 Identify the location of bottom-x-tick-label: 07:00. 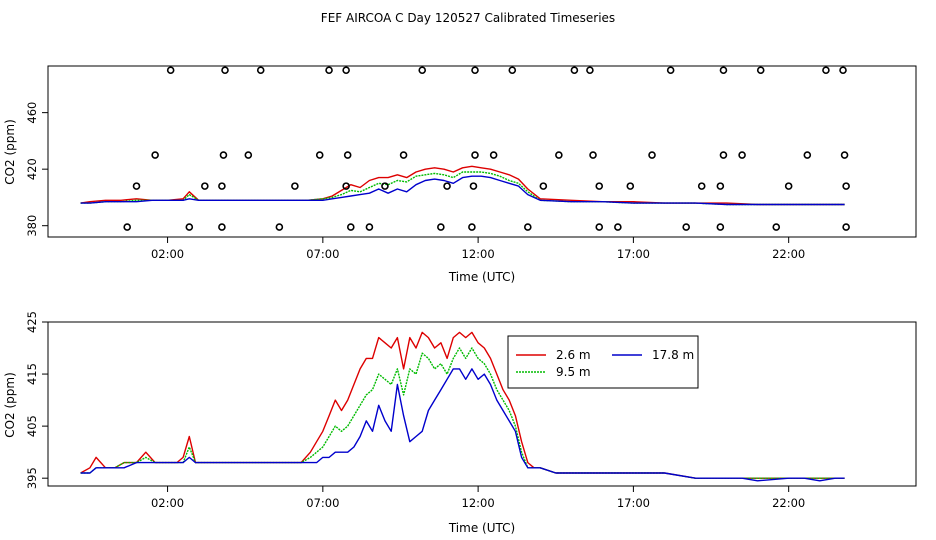
(322, 503).